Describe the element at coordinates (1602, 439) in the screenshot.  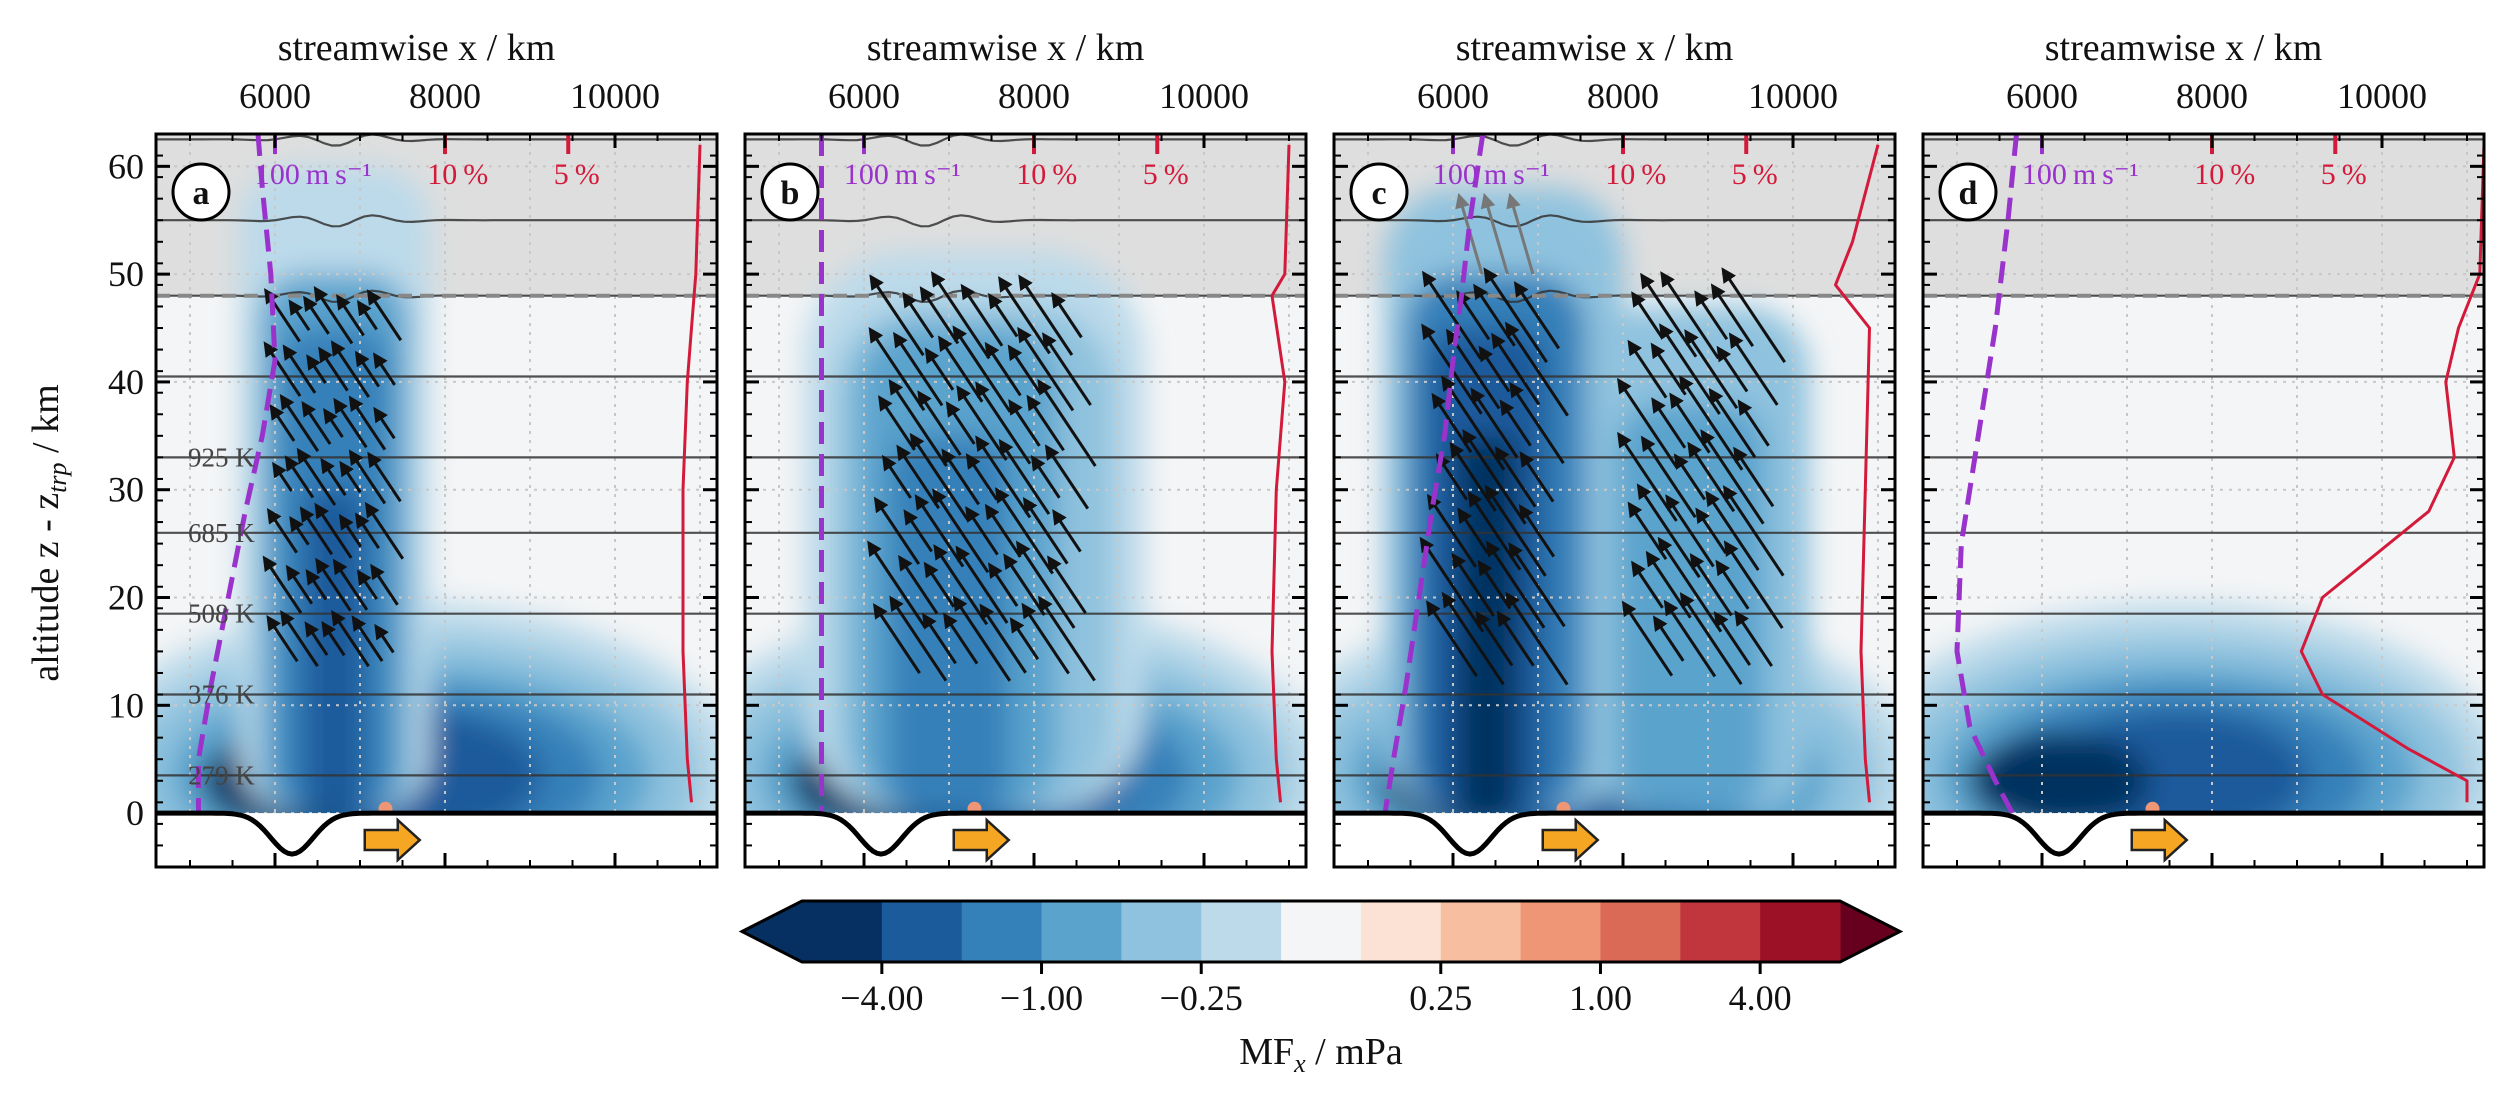
I see `flux-vectors` at that location.